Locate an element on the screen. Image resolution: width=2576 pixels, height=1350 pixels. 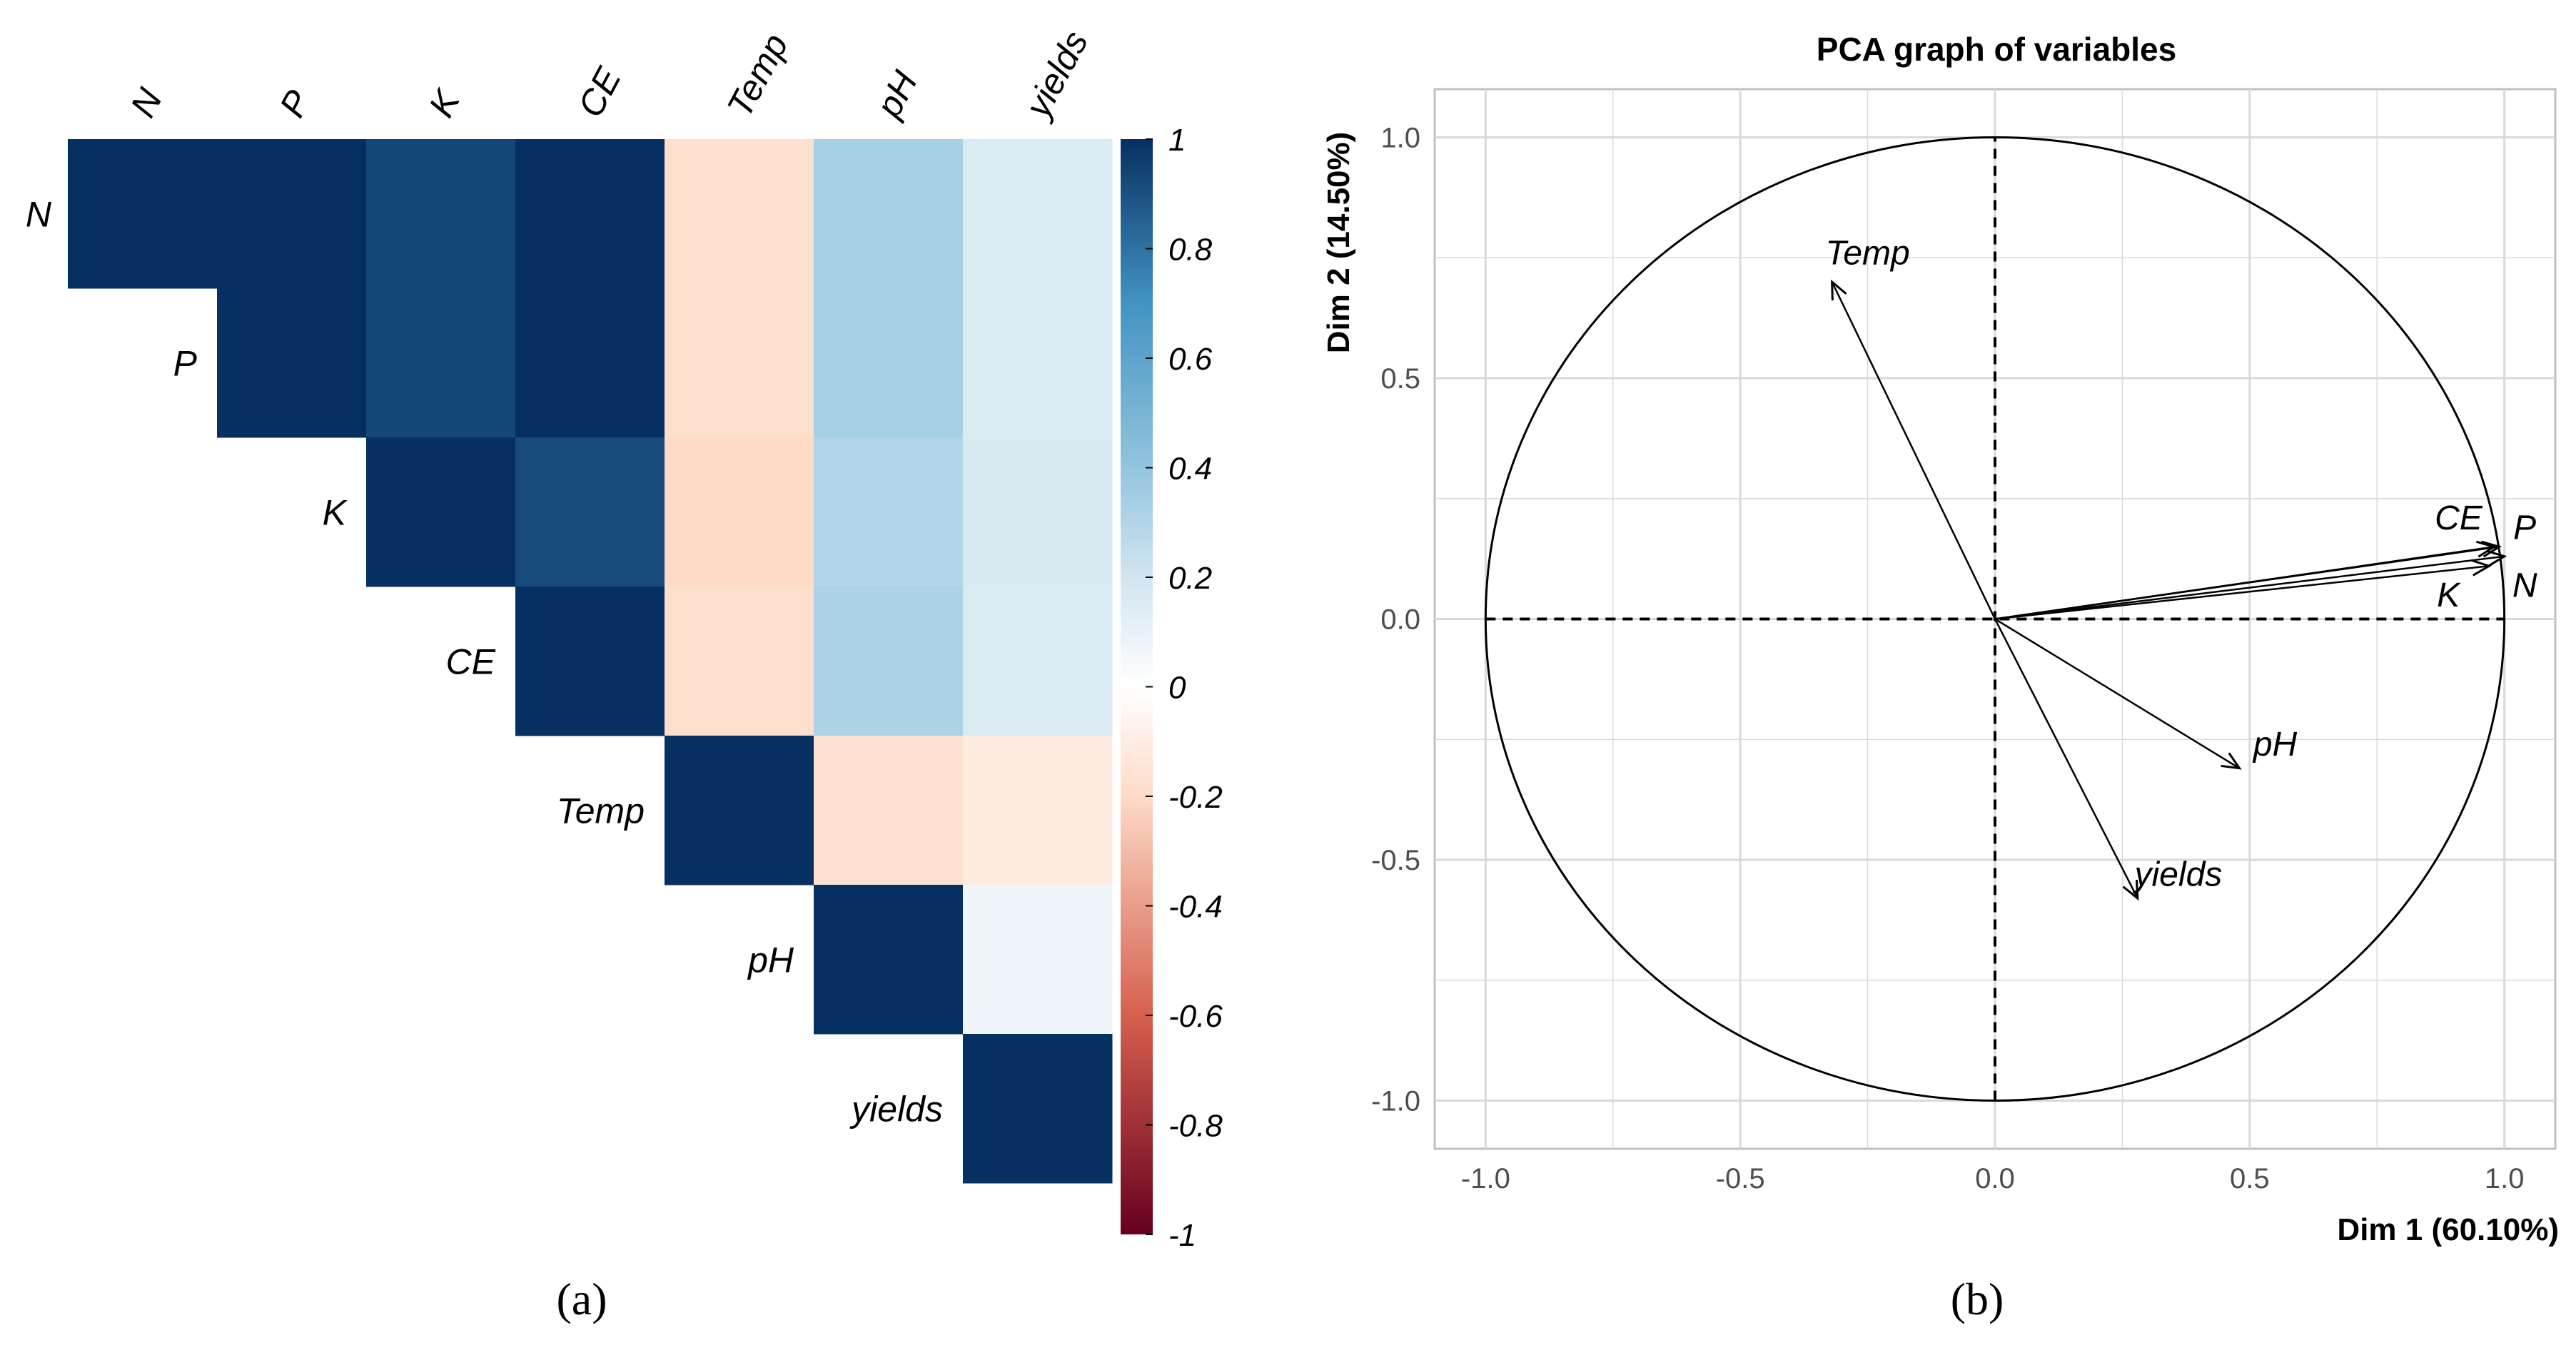
pca-vector-label-CE: CE is located at coordinates (2459, 518).